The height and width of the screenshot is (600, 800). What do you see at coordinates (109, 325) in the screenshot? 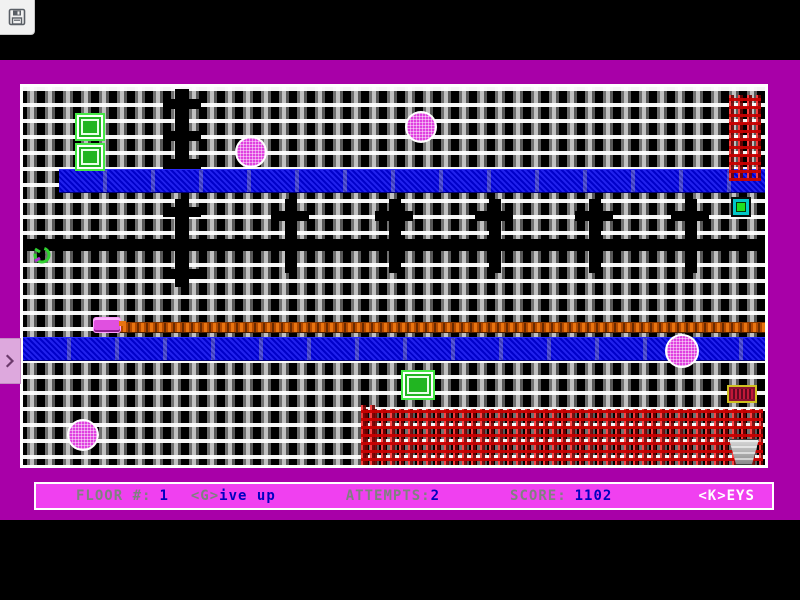
I see `pink-vehicle` at bounding box center [109, 325].